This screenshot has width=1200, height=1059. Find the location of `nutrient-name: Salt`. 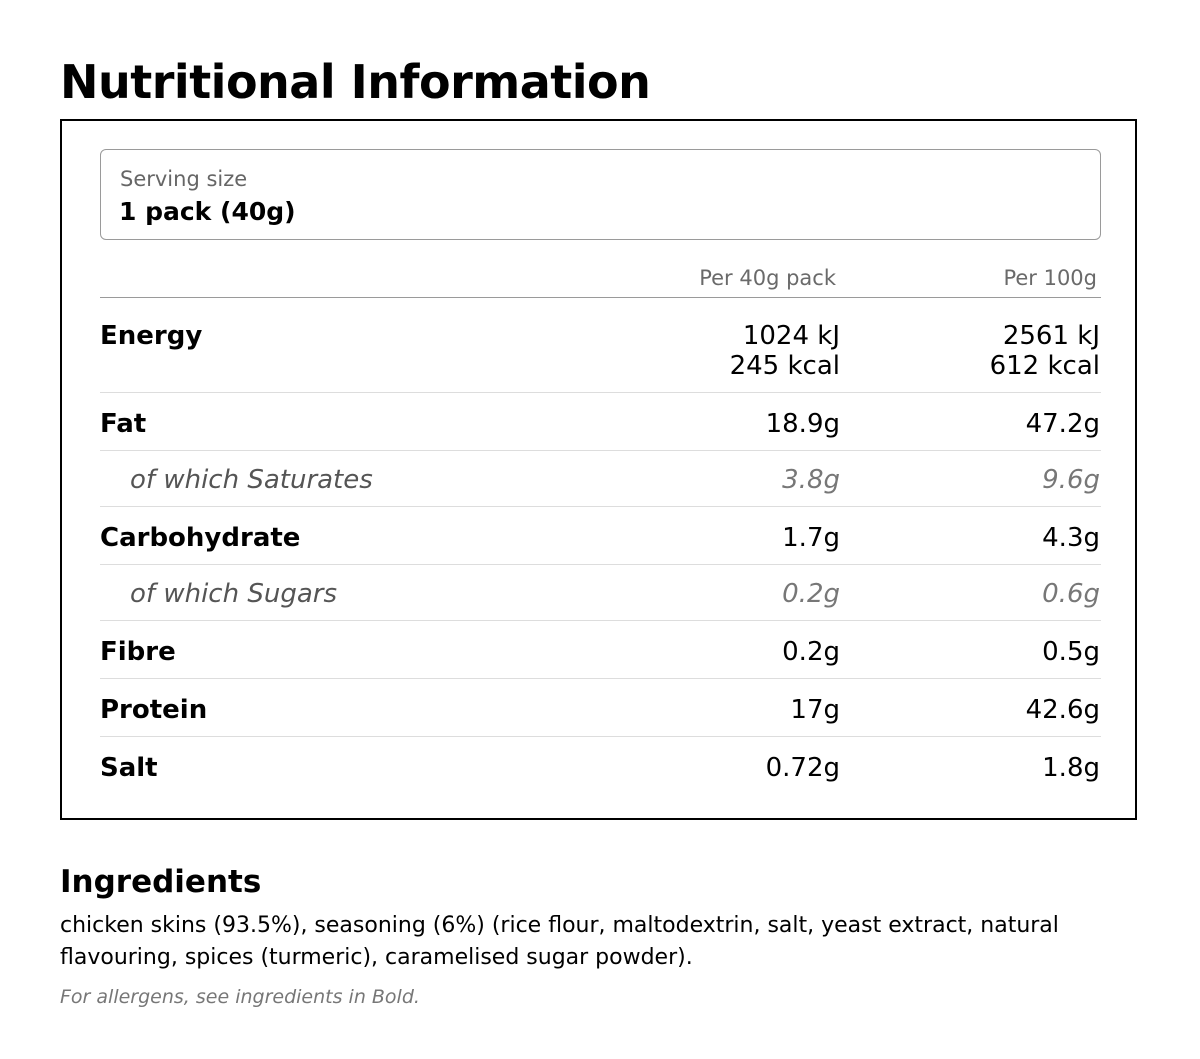

nutrient-name: Salt is located at coordinates (129, 768).